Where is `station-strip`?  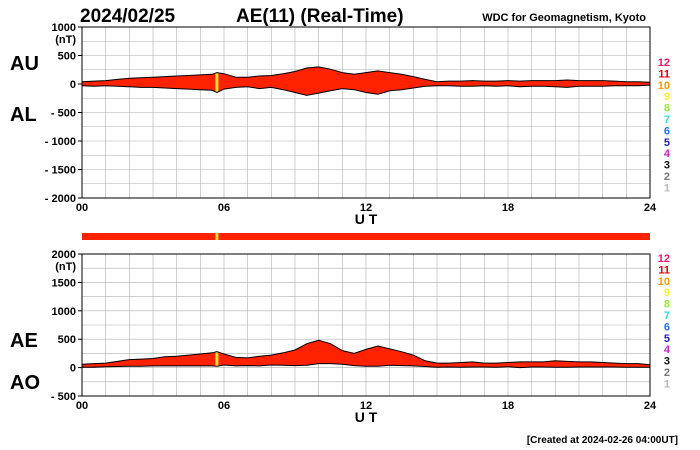 station-strip is located at coordinates (366, 236).